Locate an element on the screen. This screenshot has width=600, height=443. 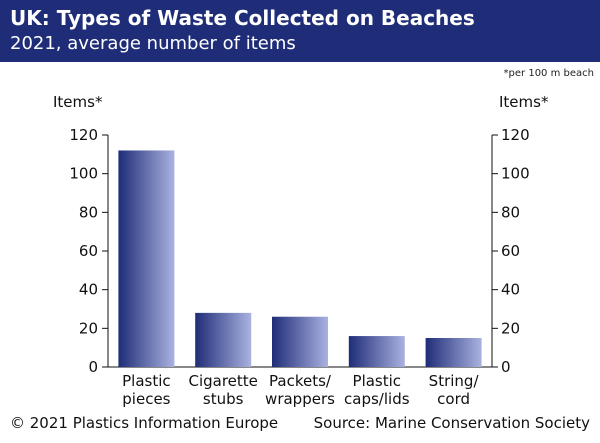
x-category-label: Cigarette is located at coordinates (222, 381).